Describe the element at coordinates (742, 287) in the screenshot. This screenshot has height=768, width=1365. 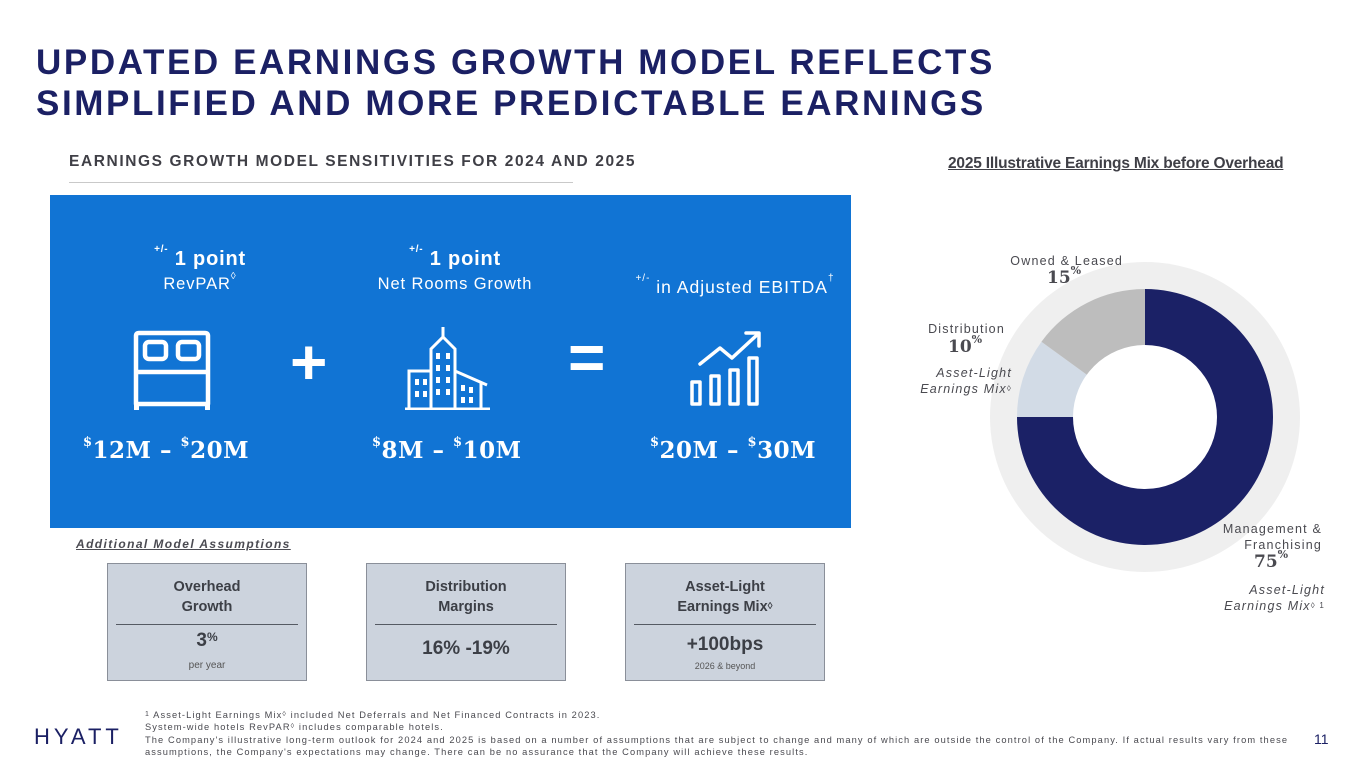
I see `ebitda-metric: in Adjusted EBITDA` at that location.